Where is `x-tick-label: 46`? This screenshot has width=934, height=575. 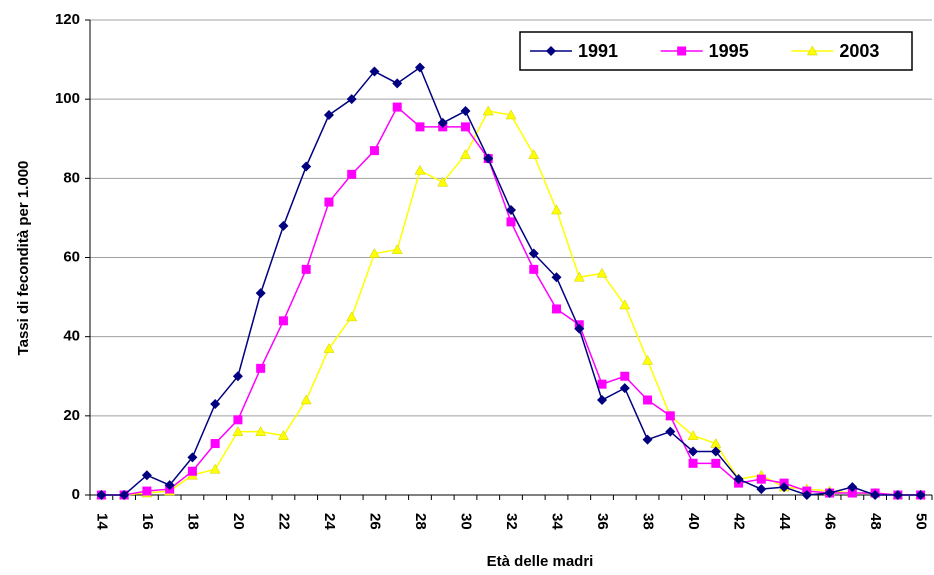 x-tick-label: 46 is located at coordinates (830, 521).